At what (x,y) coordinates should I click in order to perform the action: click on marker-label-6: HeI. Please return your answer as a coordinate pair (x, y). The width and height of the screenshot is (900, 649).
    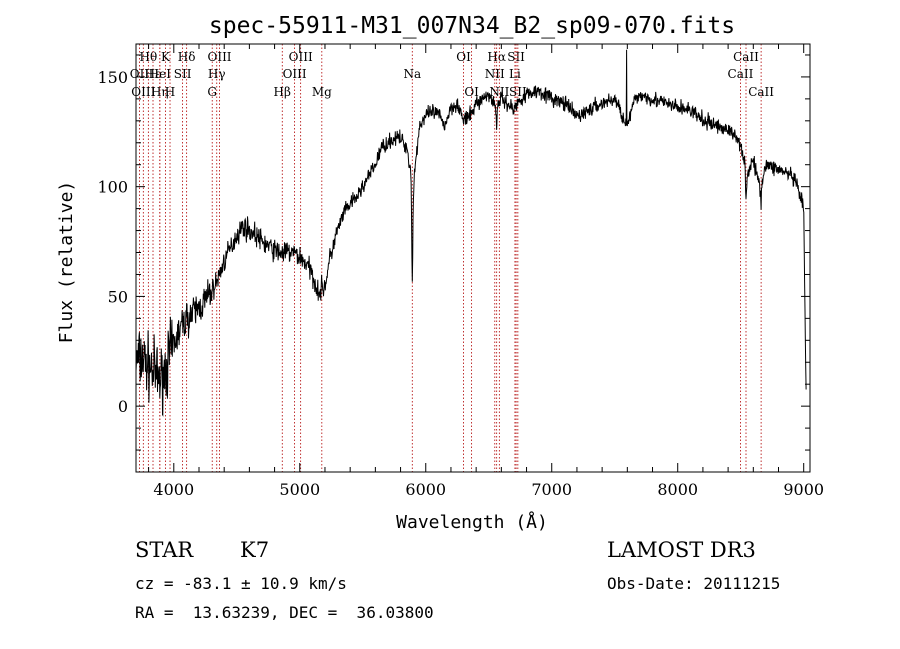
    Looking at the image, I should click on (160, 74).